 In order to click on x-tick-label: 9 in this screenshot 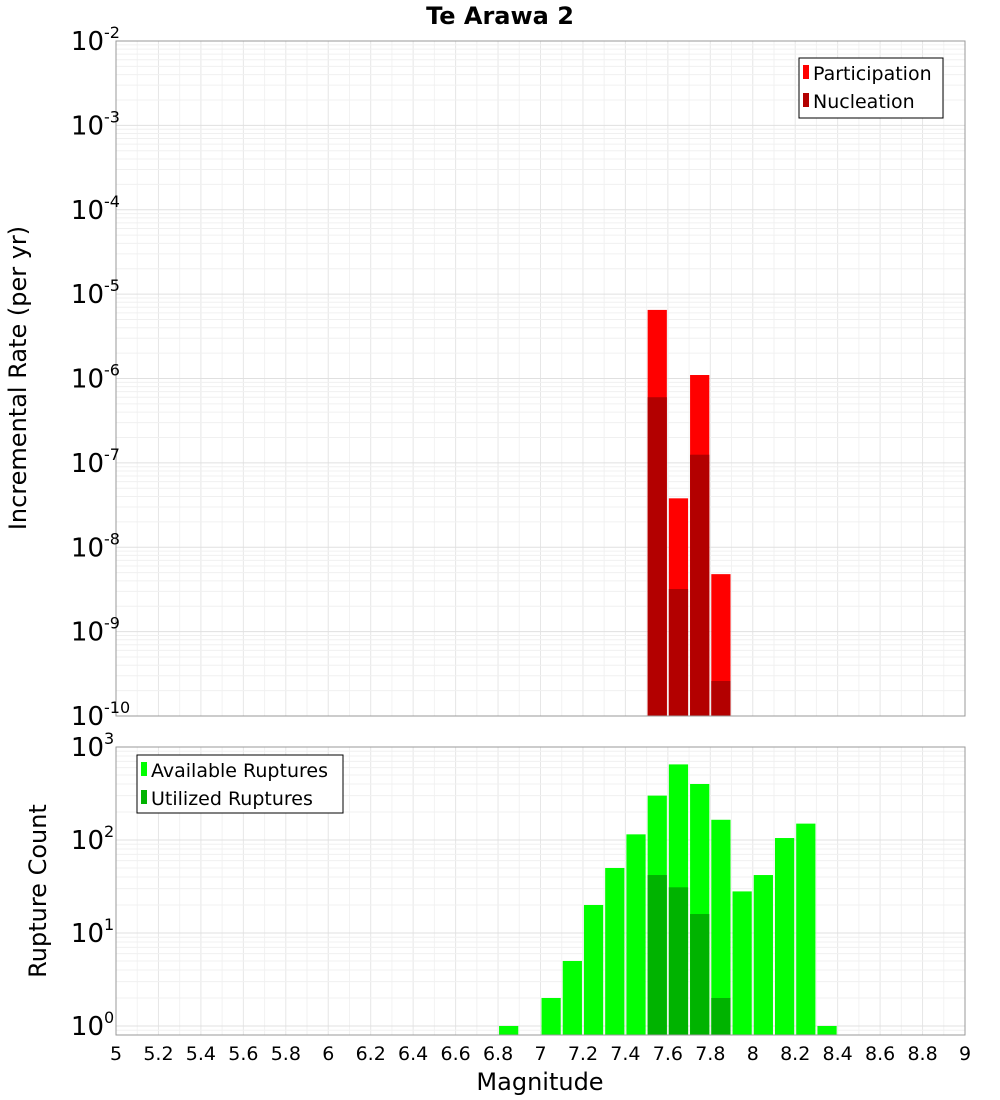, I will do `click(965, 1054)`.